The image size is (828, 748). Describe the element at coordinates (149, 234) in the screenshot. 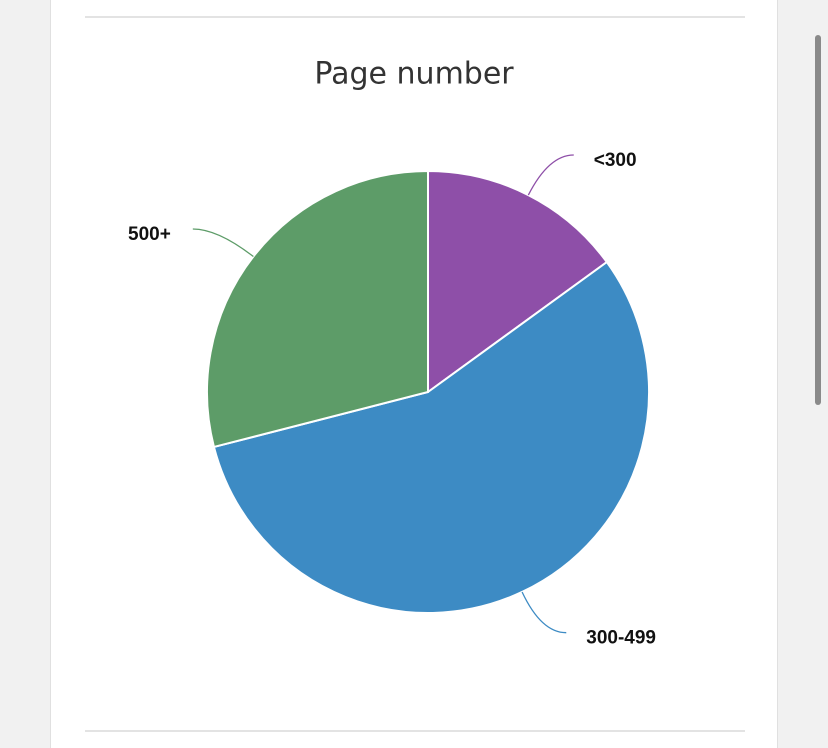

I see `slice-label: 500+` at that location.